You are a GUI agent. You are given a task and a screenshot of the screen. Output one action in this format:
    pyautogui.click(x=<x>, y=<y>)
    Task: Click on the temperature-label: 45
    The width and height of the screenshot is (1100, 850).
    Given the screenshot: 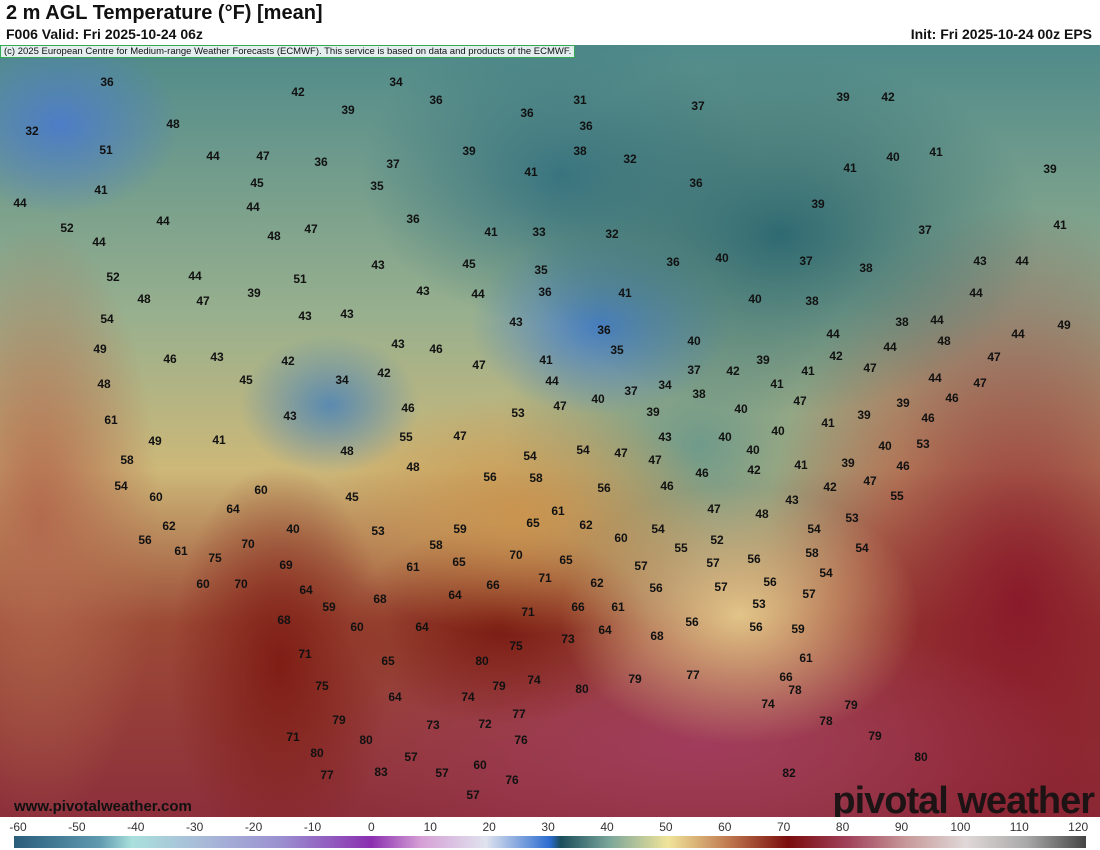 What is the action you would take?
    pyautogui.click(x=246, y=380)
    